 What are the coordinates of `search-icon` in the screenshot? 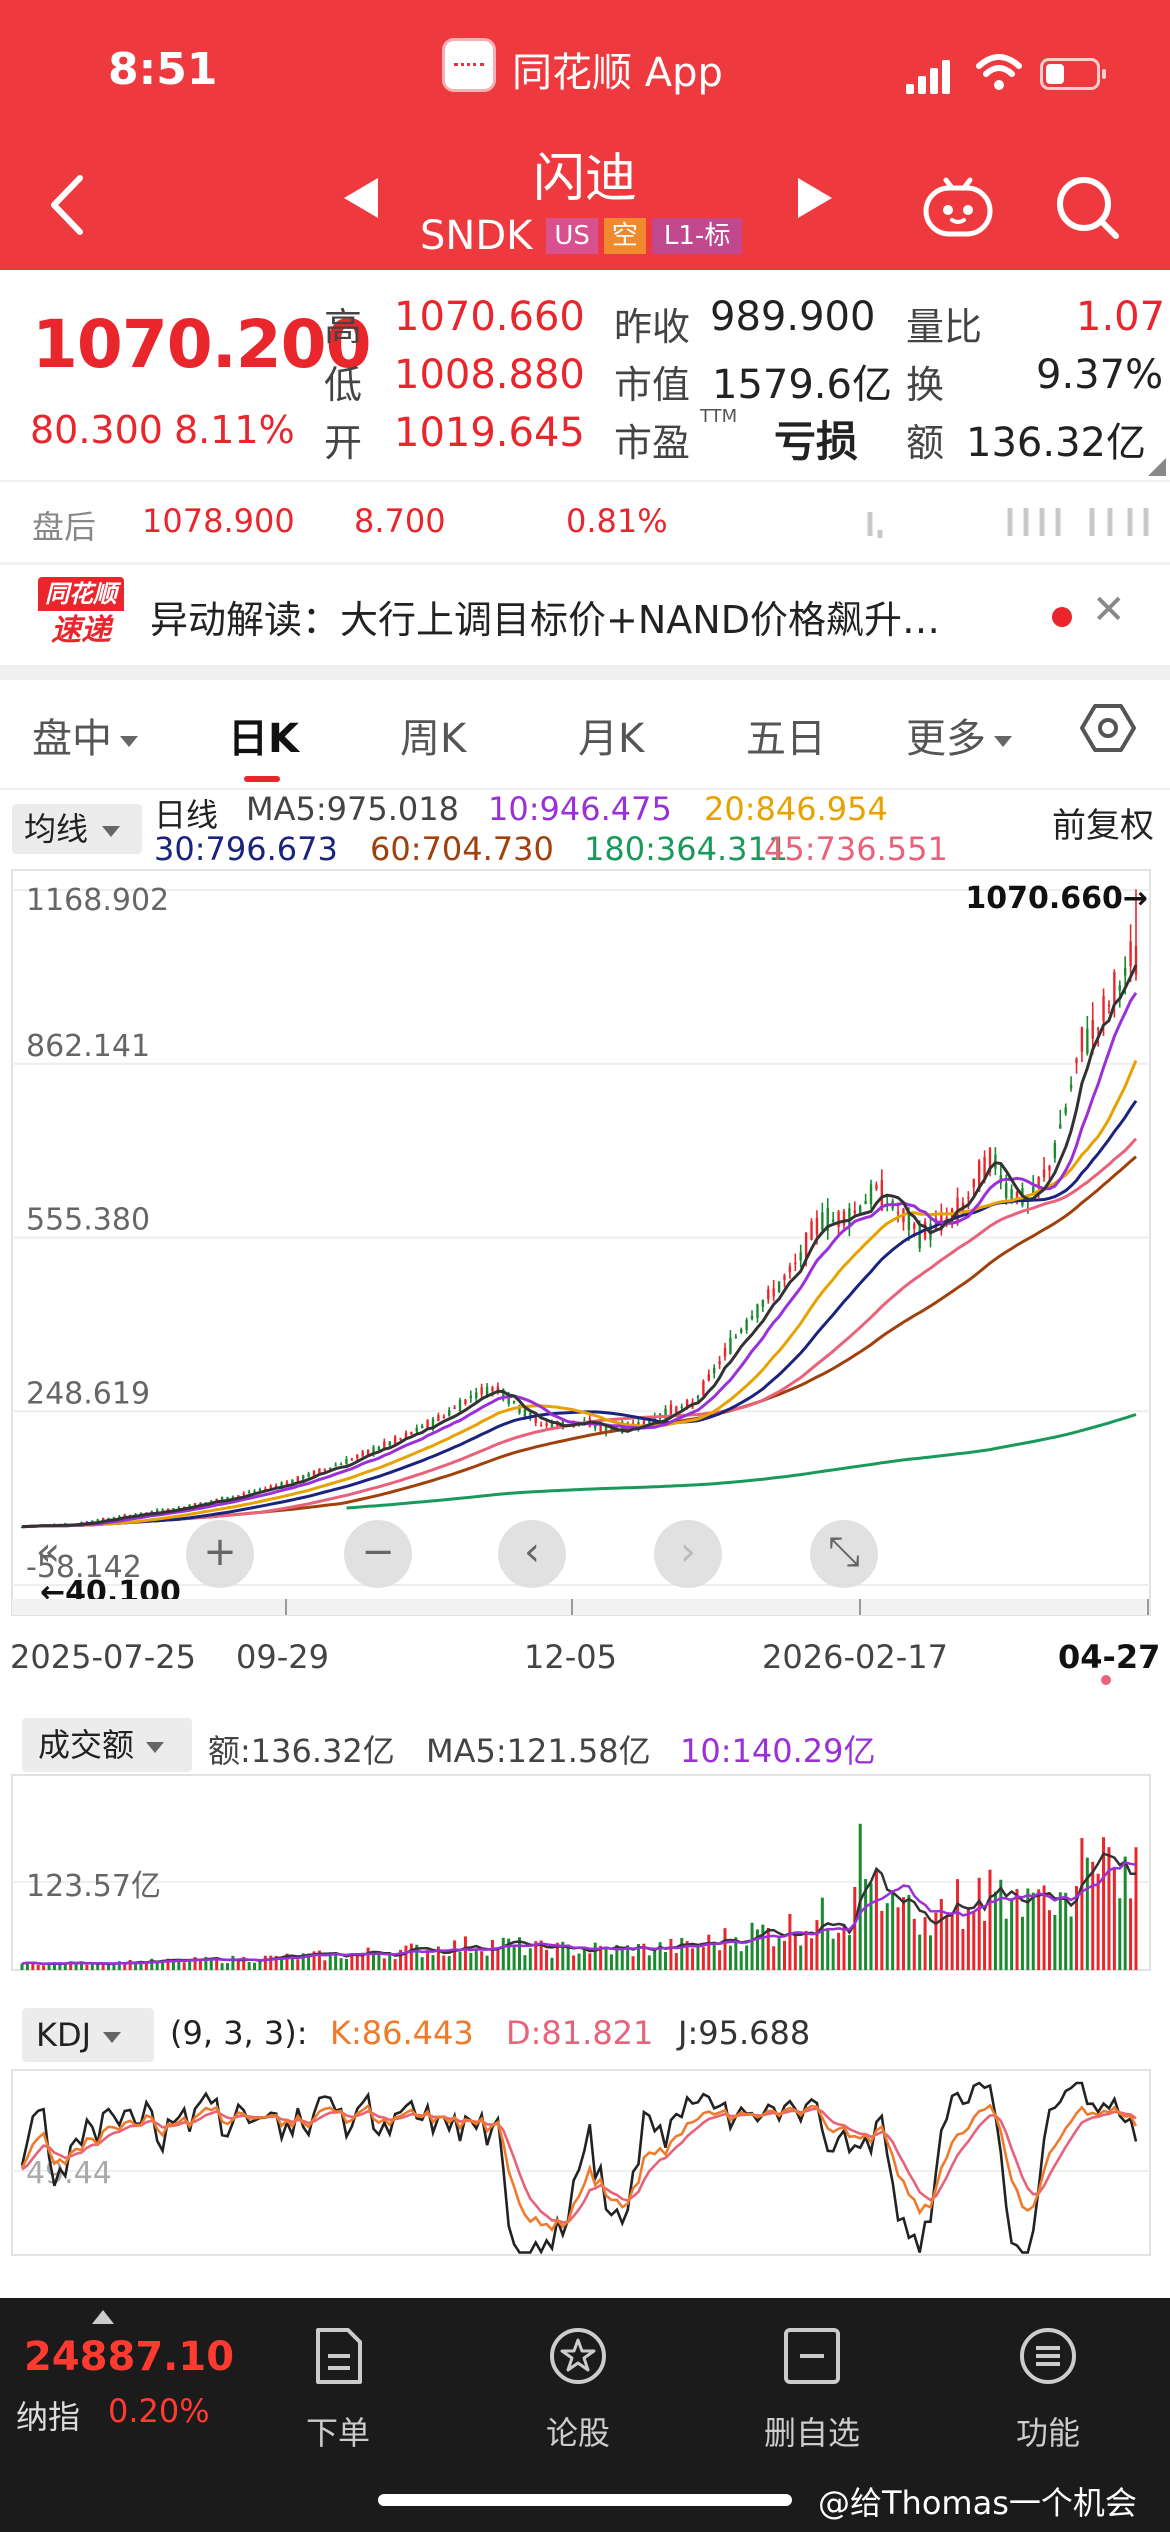 It's located at (1087, 207).